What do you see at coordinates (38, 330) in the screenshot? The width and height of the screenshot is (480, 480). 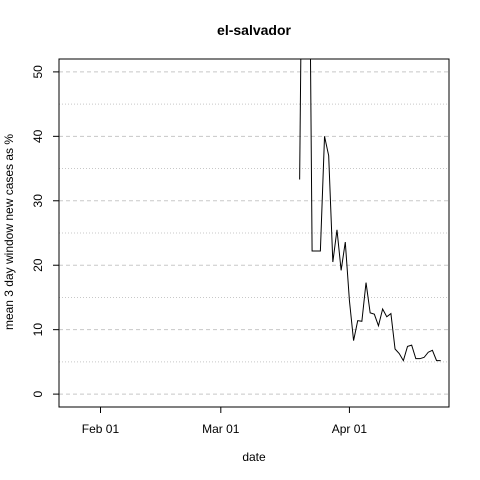 I see `y-tick-label: 10` at bounding box center [38, 330].